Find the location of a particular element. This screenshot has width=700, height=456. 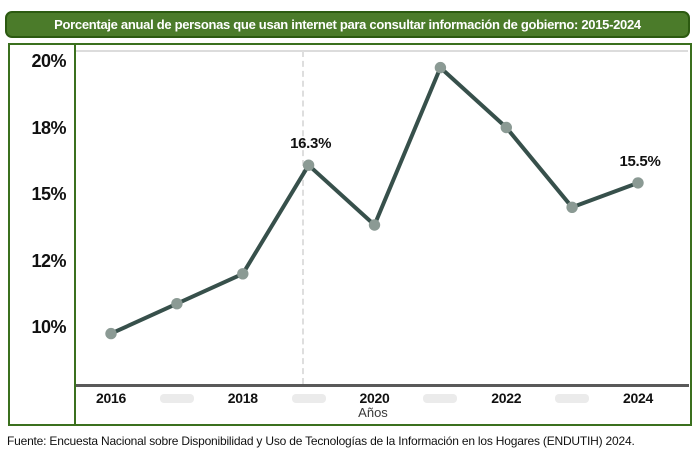

x-tick-label: 2016 is located at coordinates (111, 398).